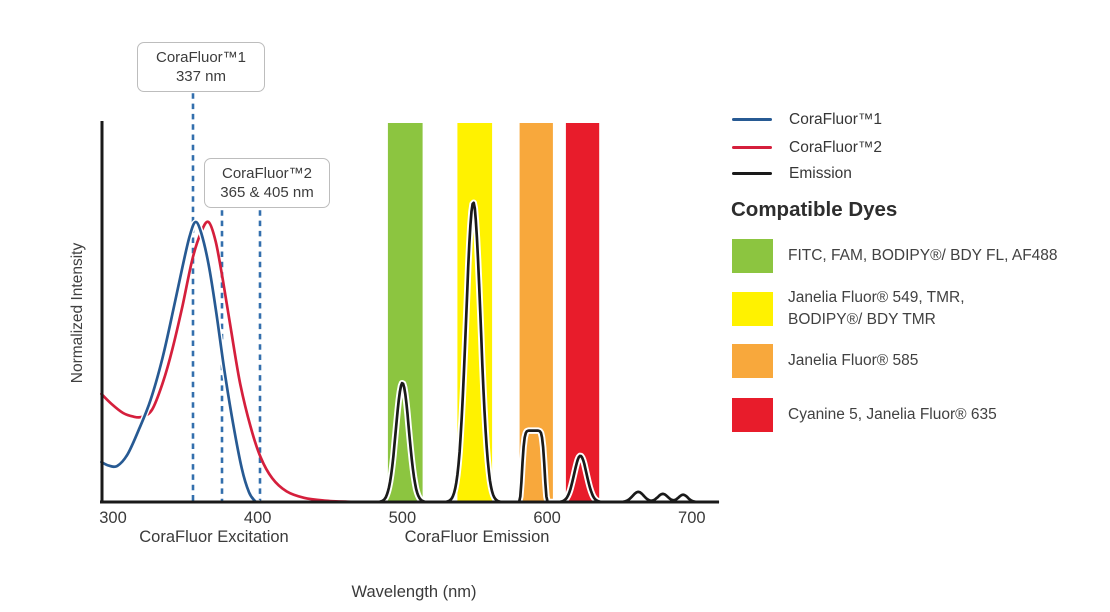 This screenshot has width=1110, height=612. I want to click on x-tick-label: 600, so click(547, 518).